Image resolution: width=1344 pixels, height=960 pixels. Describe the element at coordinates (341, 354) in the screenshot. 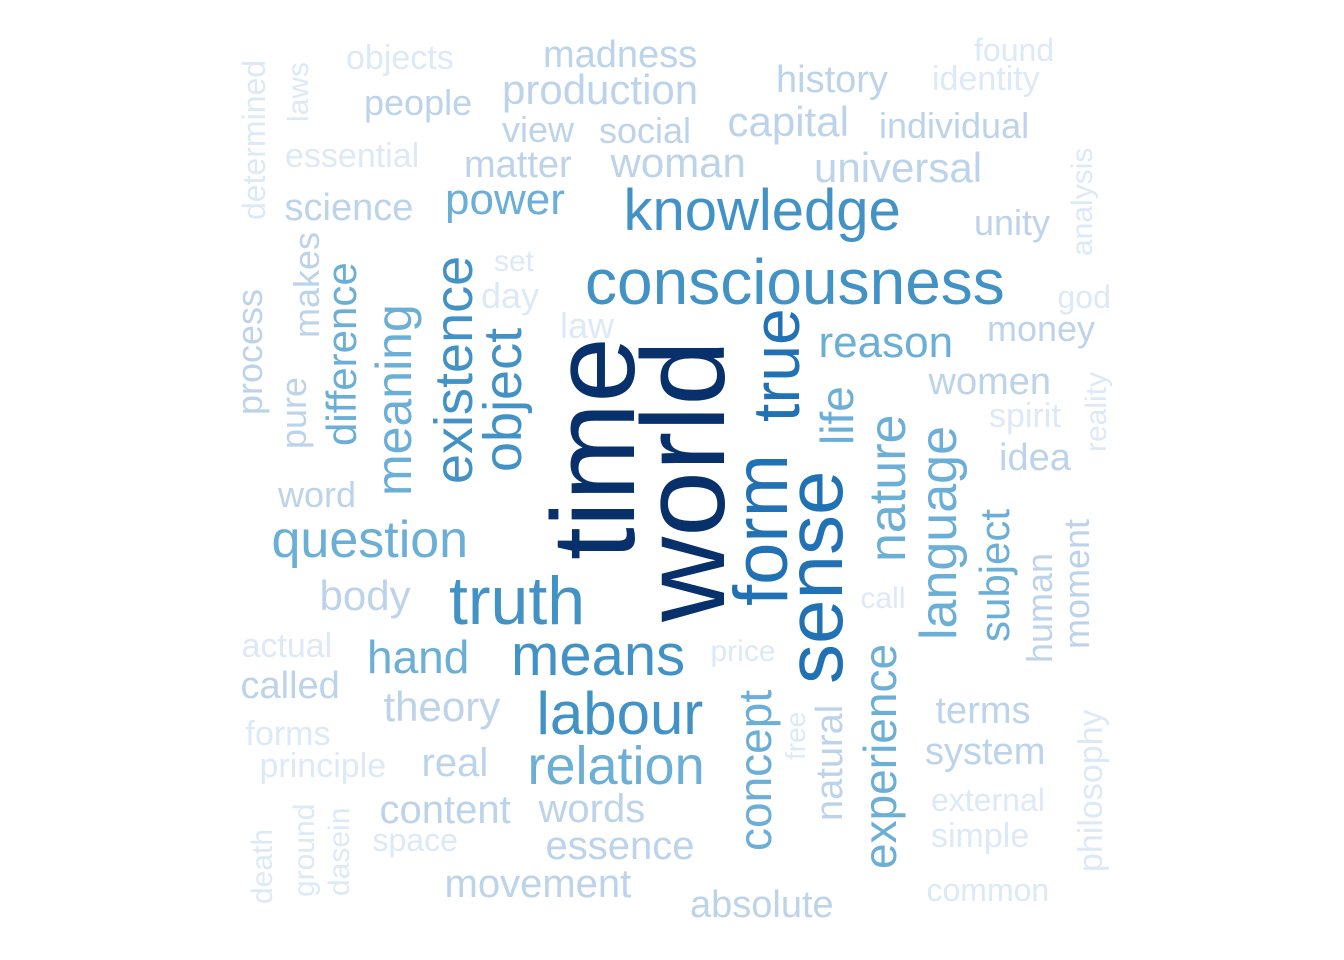

I see `word-difference: difference` at that location.